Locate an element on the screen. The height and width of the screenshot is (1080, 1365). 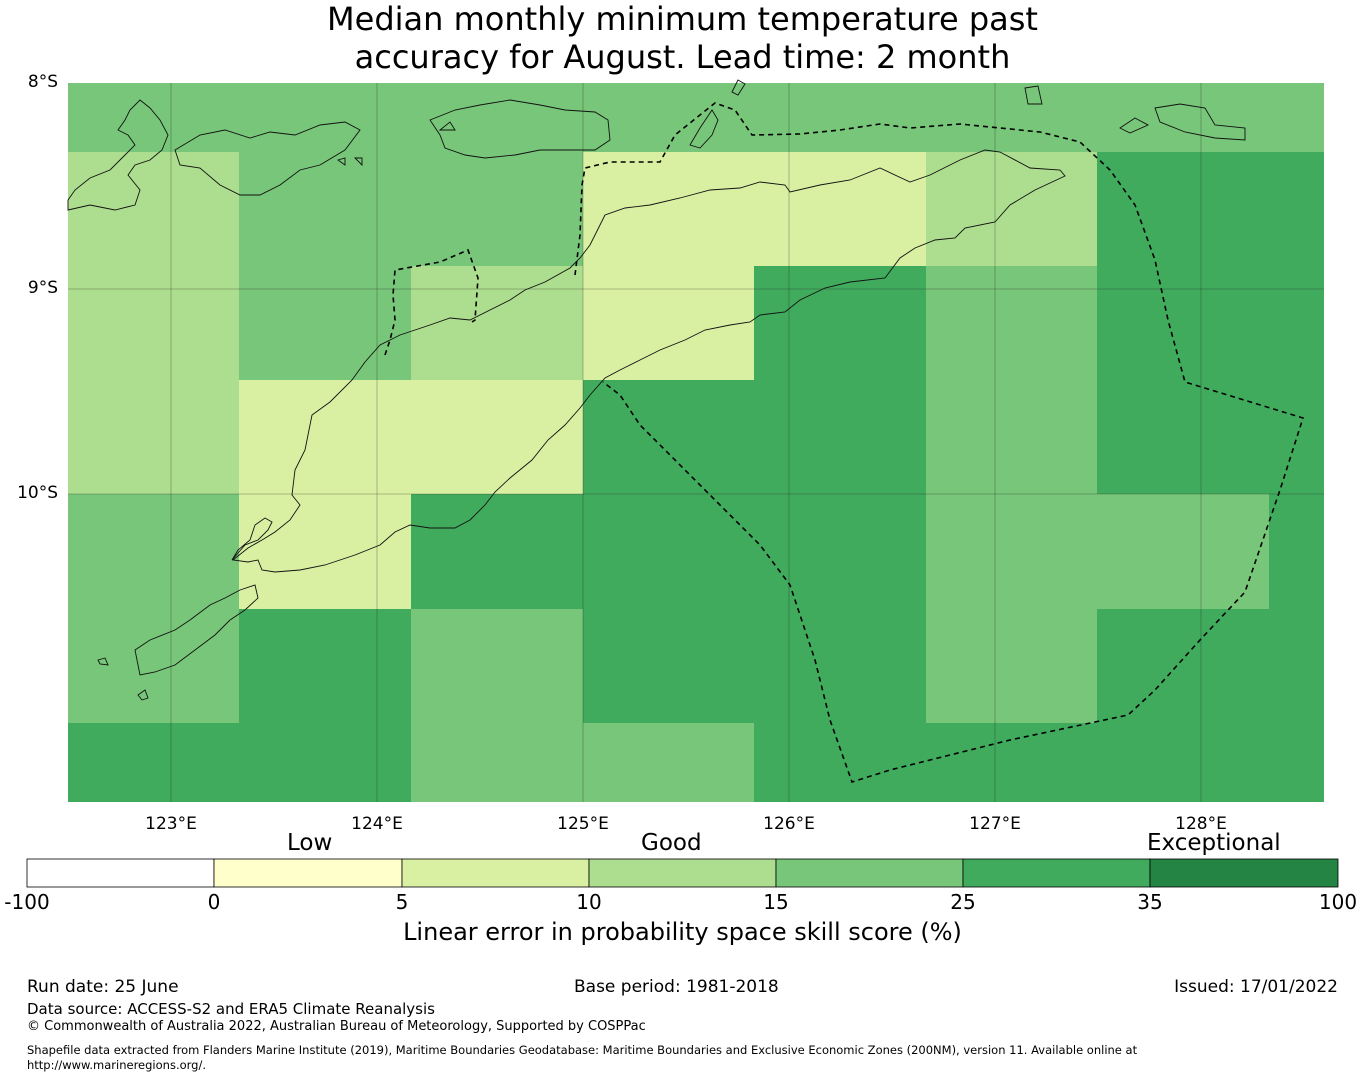
lon-label-126e: 126°E is located at coordinates (789, 824).